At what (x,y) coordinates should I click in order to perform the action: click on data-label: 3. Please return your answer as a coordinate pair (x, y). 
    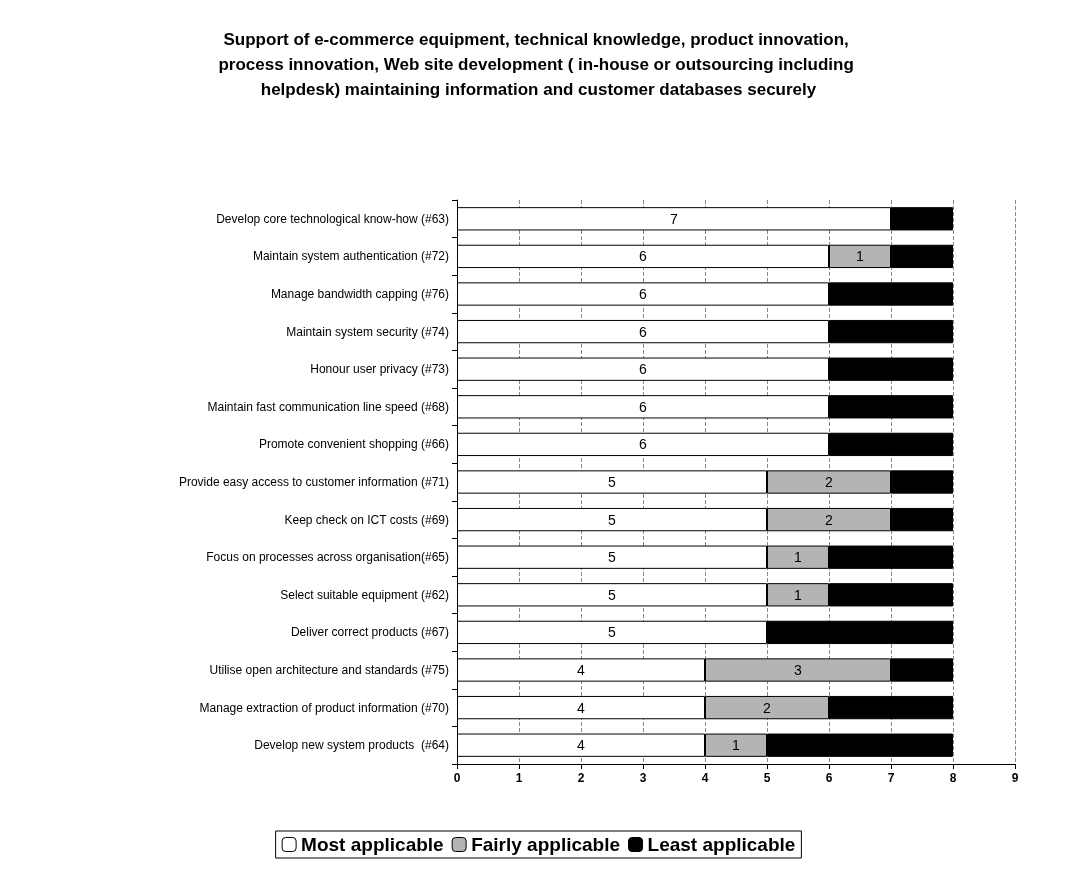
    Looking at the image, I should click on (798, 670).